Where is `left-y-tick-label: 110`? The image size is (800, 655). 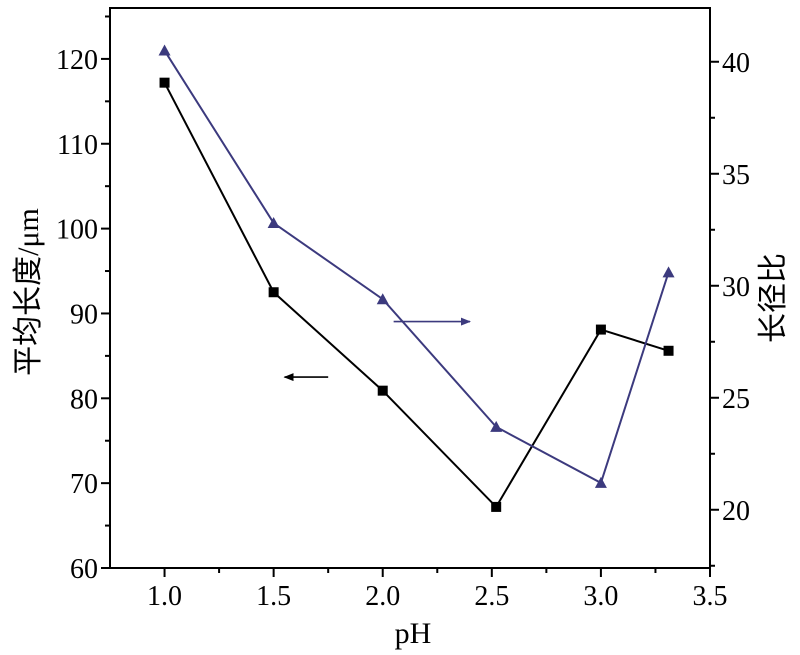
left-y-tick-label: 110 is located at coordinates (77, 145).